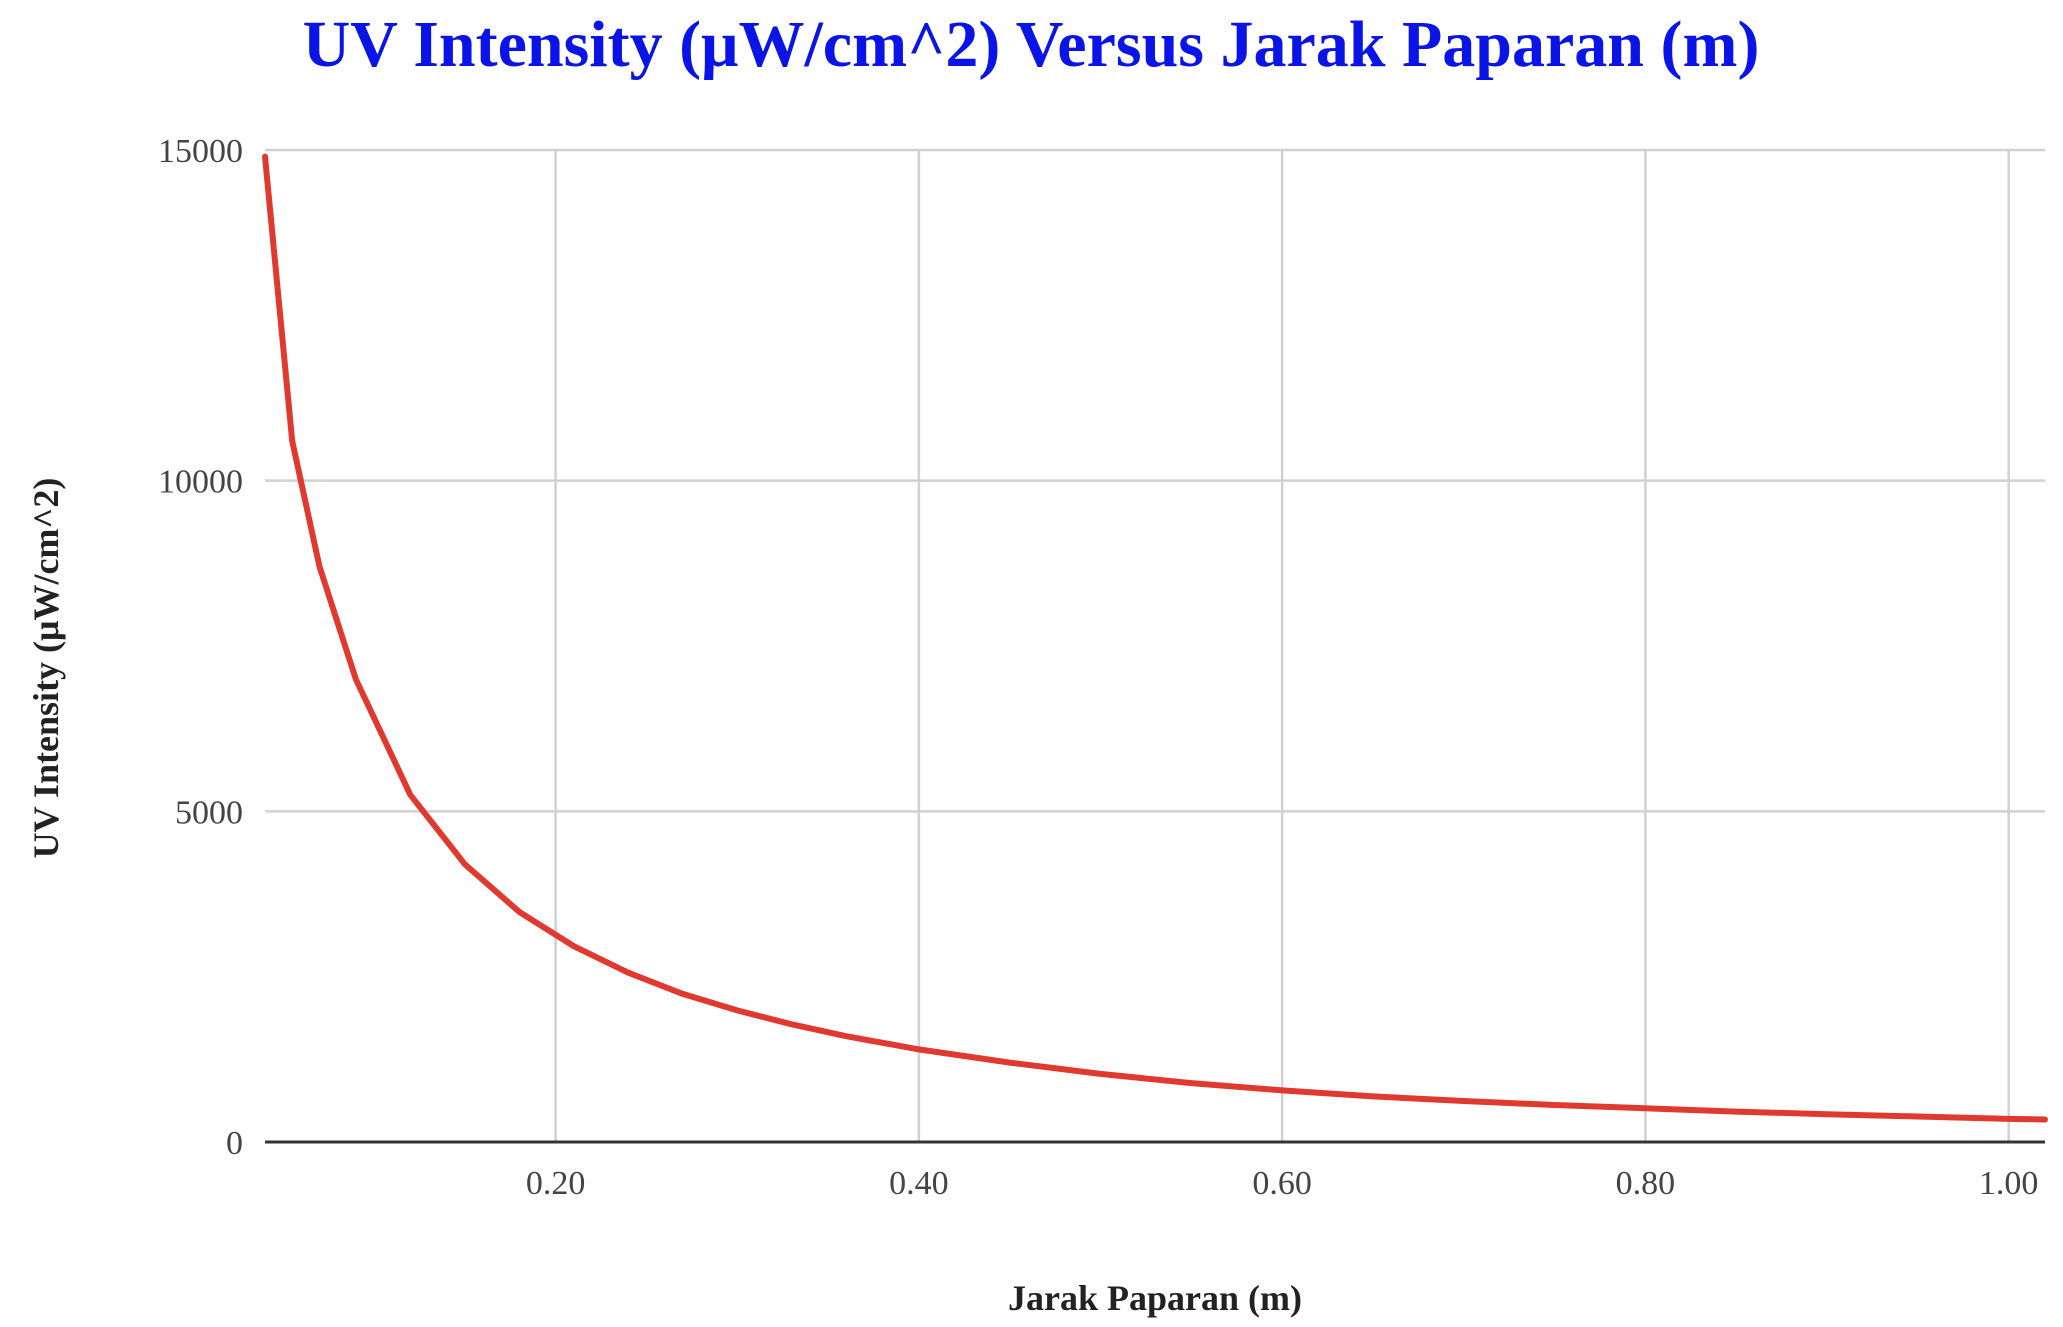 The height and width of the screenshot is (1327, 2063). Describe the element at coordinates (2009, 1183) in the screenshot. I see `x-tick-label: 1.00` at that location.